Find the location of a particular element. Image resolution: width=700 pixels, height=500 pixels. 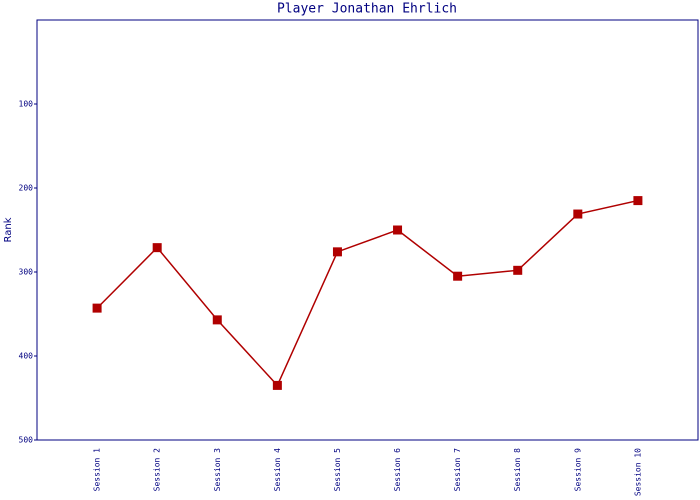

y-tick-label: 500 is located at coordinates (26, 440).